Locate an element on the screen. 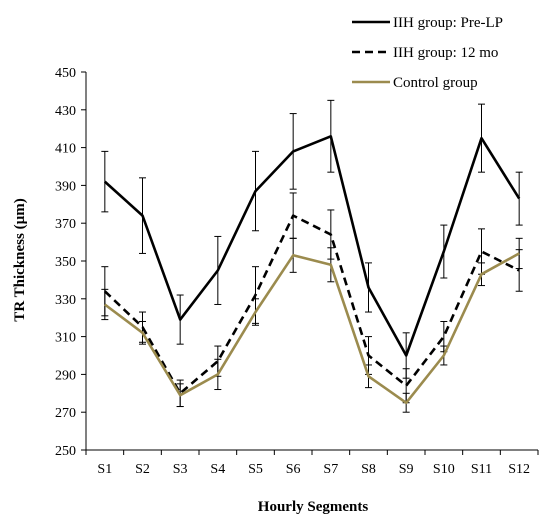 This screenshot has width=550, height=523. y-tick-label: 310 is located at coordinates (65, 338).